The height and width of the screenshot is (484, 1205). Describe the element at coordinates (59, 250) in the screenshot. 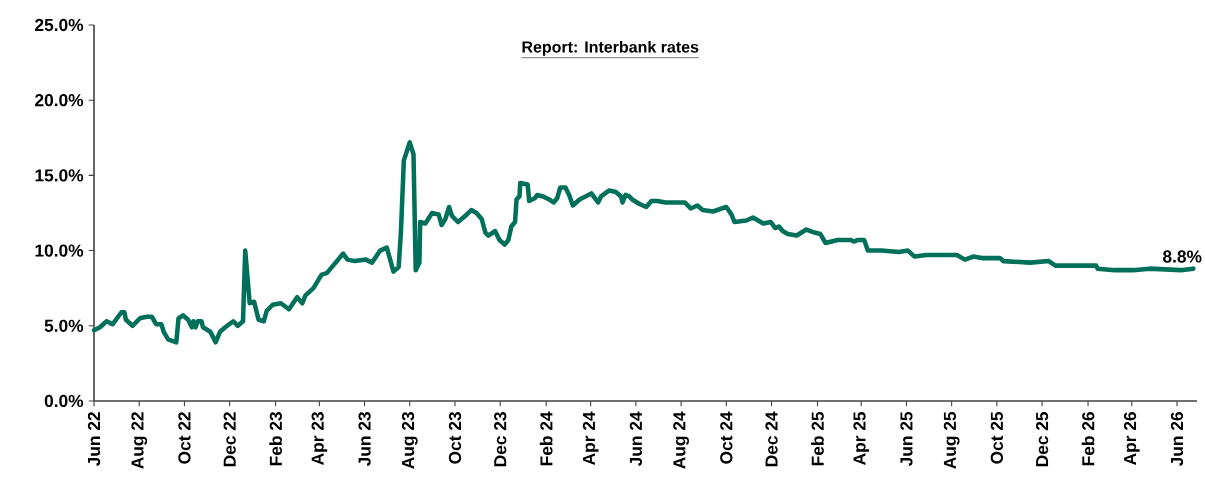

I see `y-tick-label: 10.0%` at that location.